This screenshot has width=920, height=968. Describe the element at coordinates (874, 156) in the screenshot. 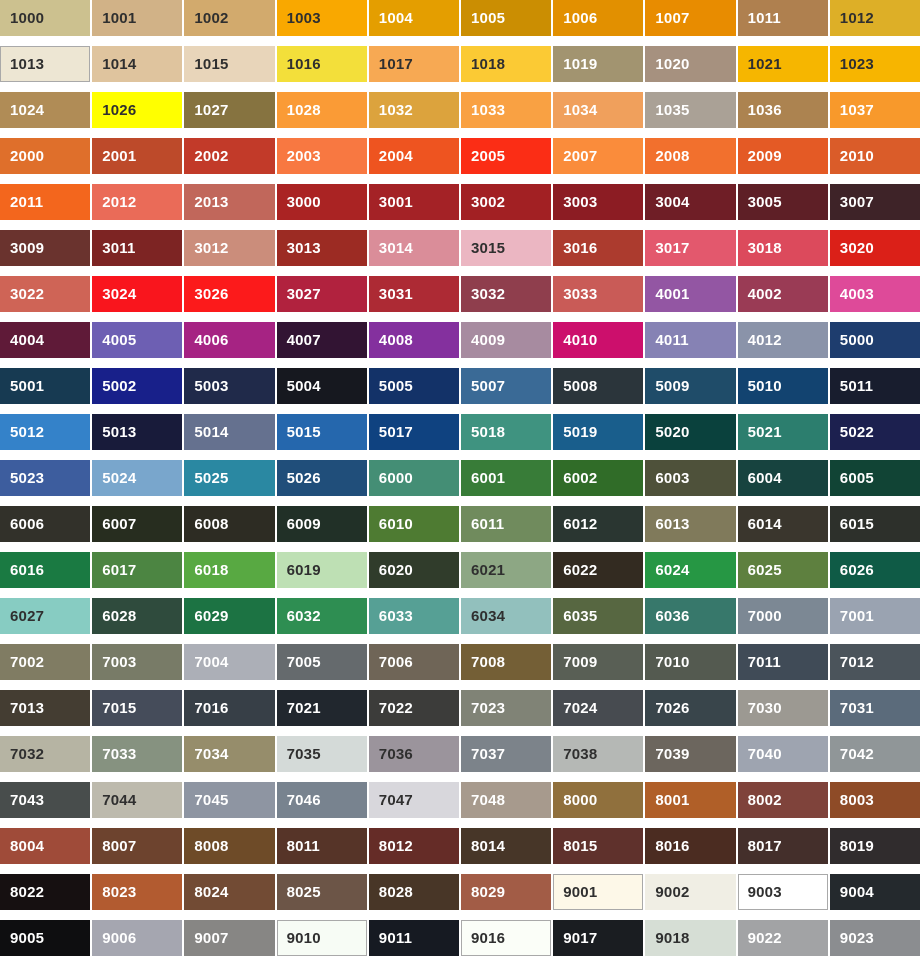

I see `color-swatch-2010: 2010` at that location.